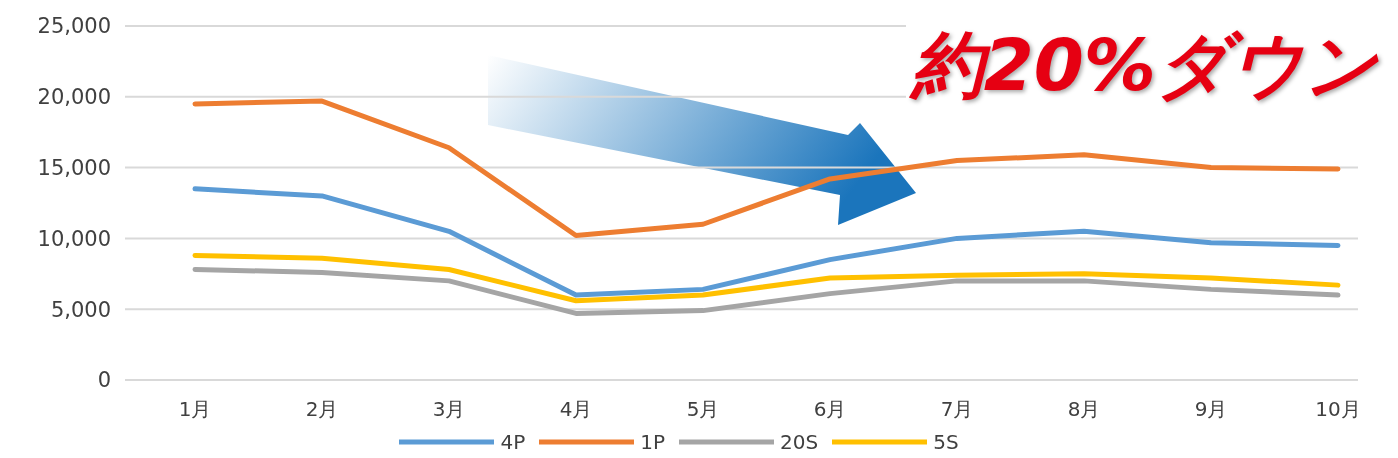  What do you see at coordinates (80, 309) in the screenshot?
I see `y-tick-label: 5,000` at bounding box center [80, 309].